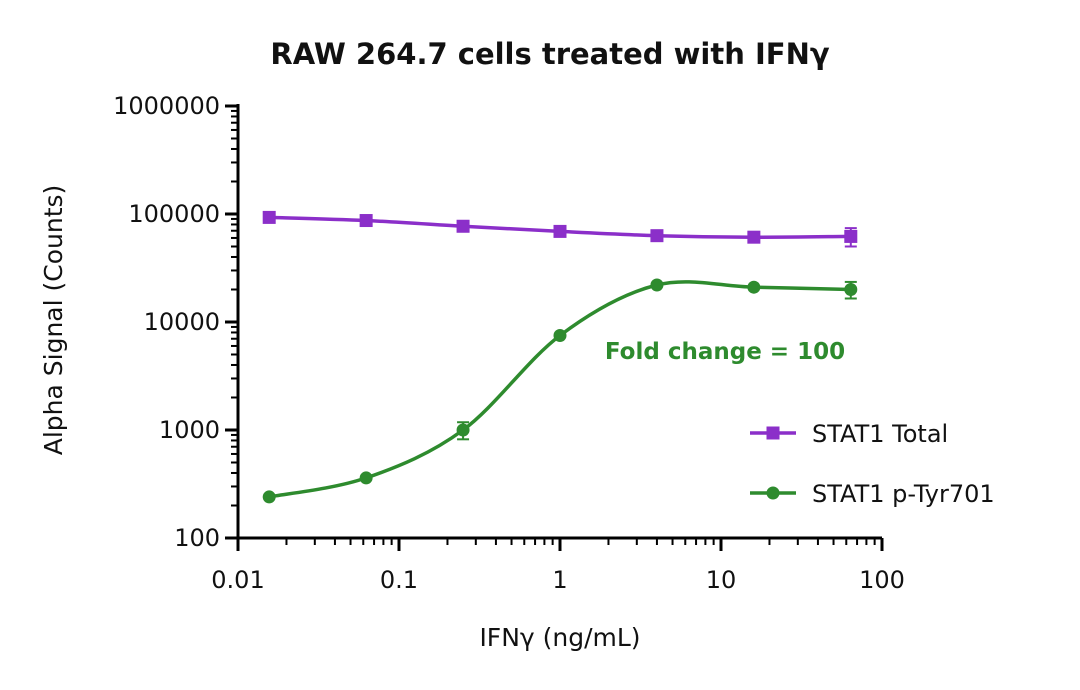  What do you see at coordinates (182, 322) in the screenshot?
I see `y-tick-label: 10000` at bounding box center [182, 322].